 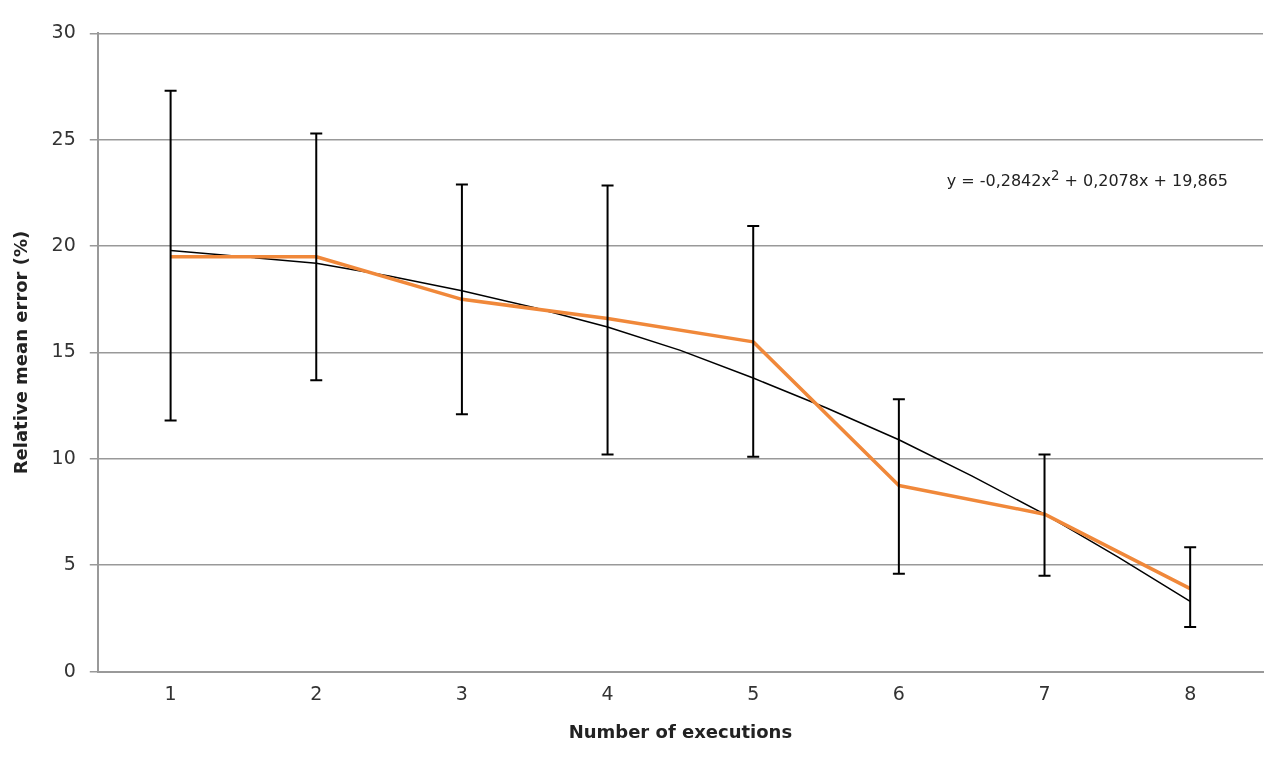 What do you see at coordinates (63, 137) in the screenshot?
I see `y-tick-label: 25` at bounding box center [63, 137].